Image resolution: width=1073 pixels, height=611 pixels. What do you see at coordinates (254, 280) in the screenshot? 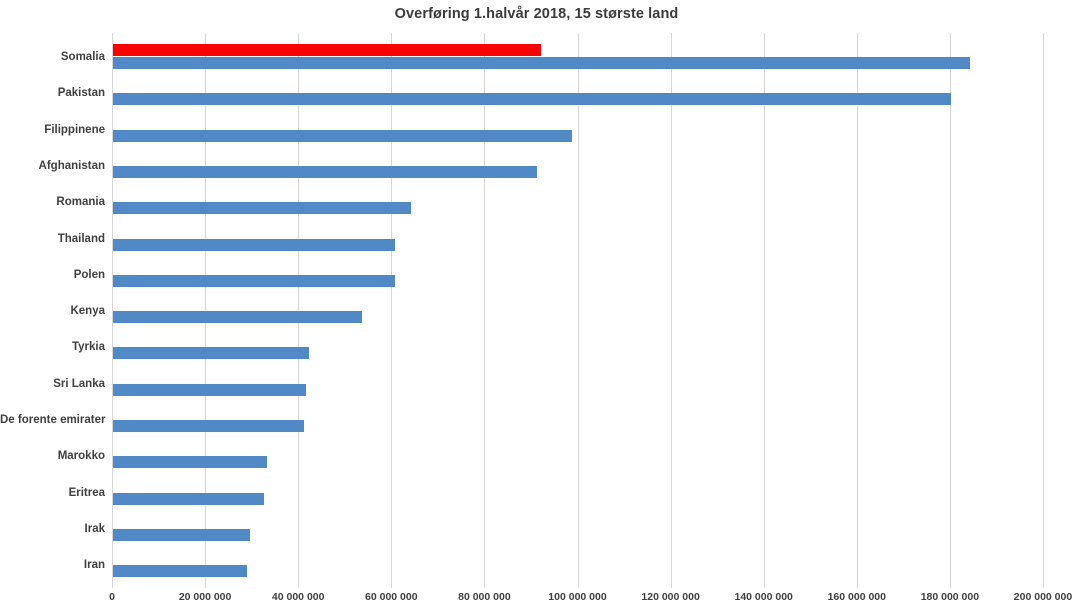
I see `bar-polen` at bounding box center [254, 280].